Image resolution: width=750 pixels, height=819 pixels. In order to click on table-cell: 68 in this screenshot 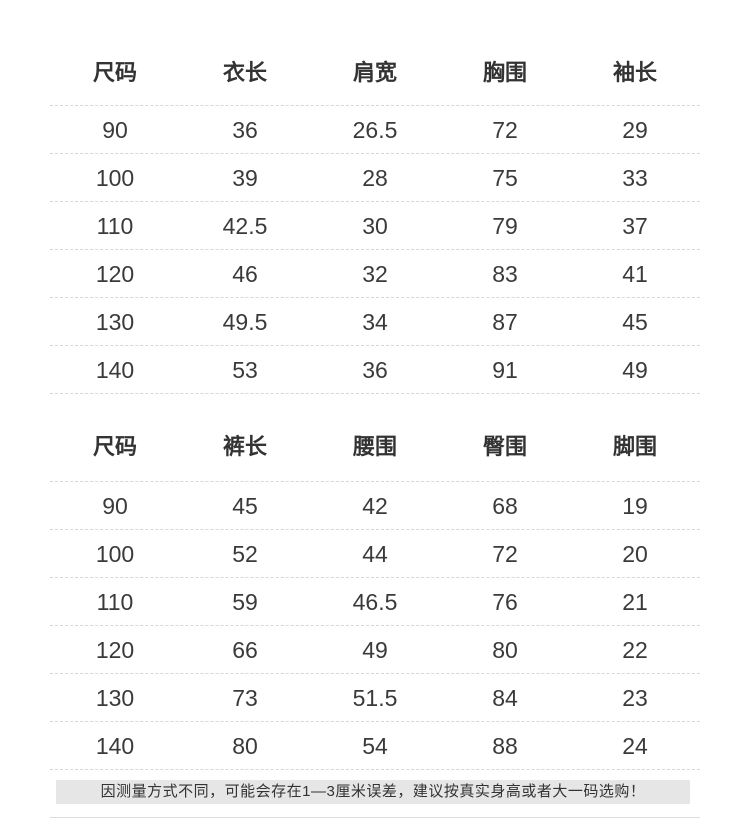, I will do `click(505, 506)`.